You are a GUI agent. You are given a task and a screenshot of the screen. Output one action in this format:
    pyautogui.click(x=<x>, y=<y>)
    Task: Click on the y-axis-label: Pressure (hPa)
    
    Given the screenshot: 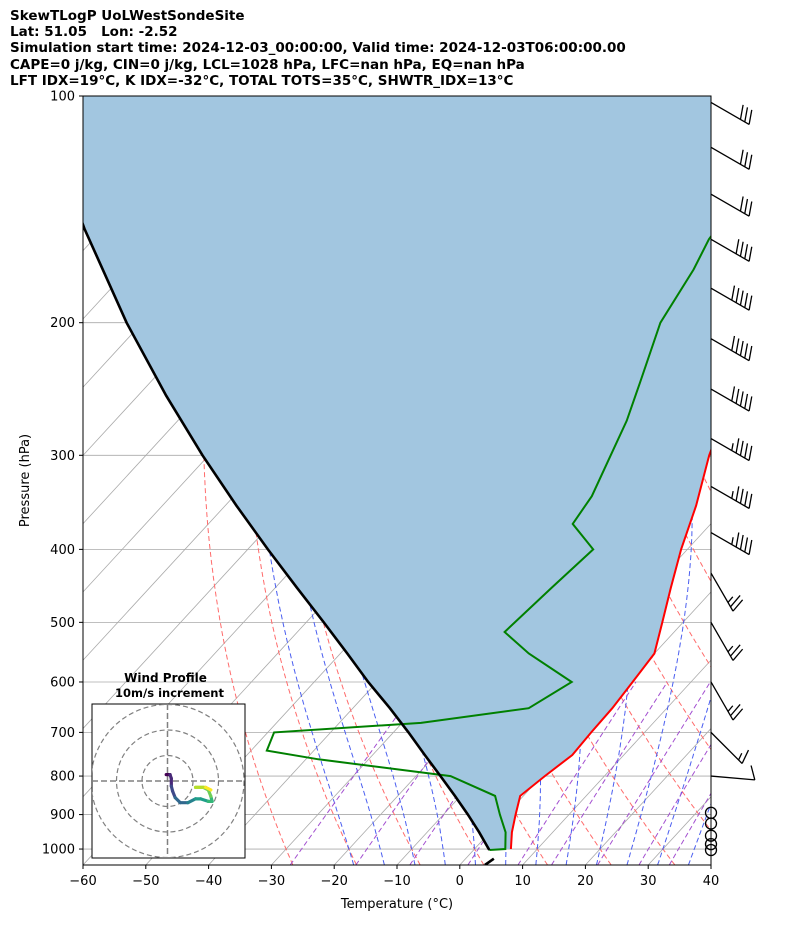 What is the action you would take?
    pyautogui.click(x=25, y=480)
    